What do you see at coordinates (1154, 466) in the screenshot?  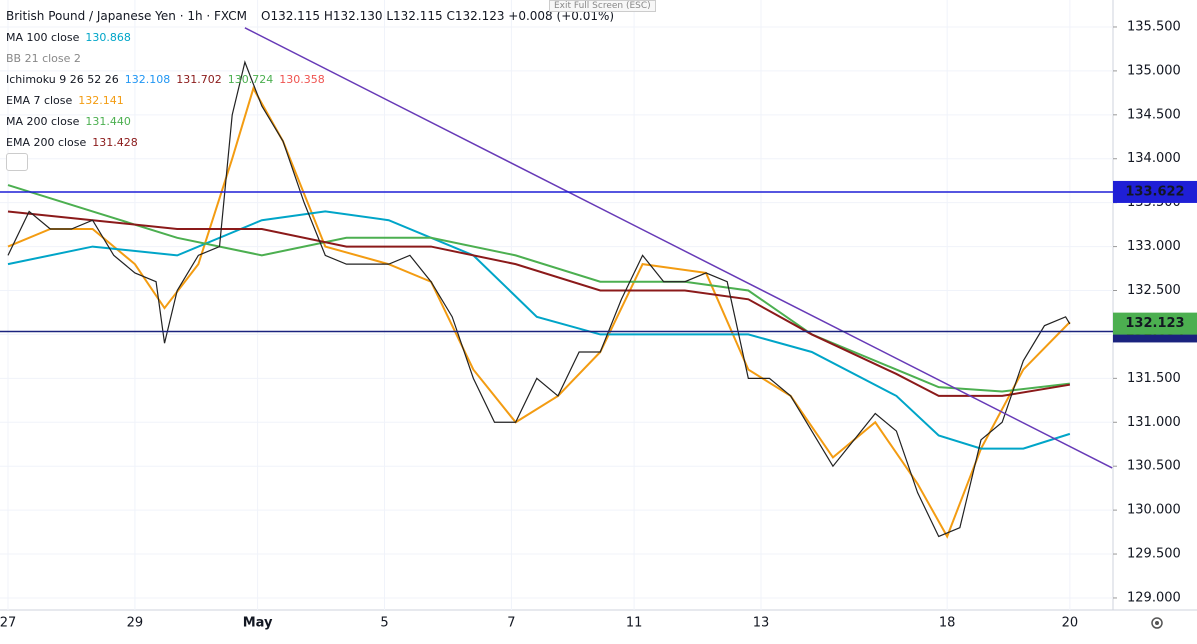 I see `y-tick-label: 130.500` at bounding box center [1154, 466].